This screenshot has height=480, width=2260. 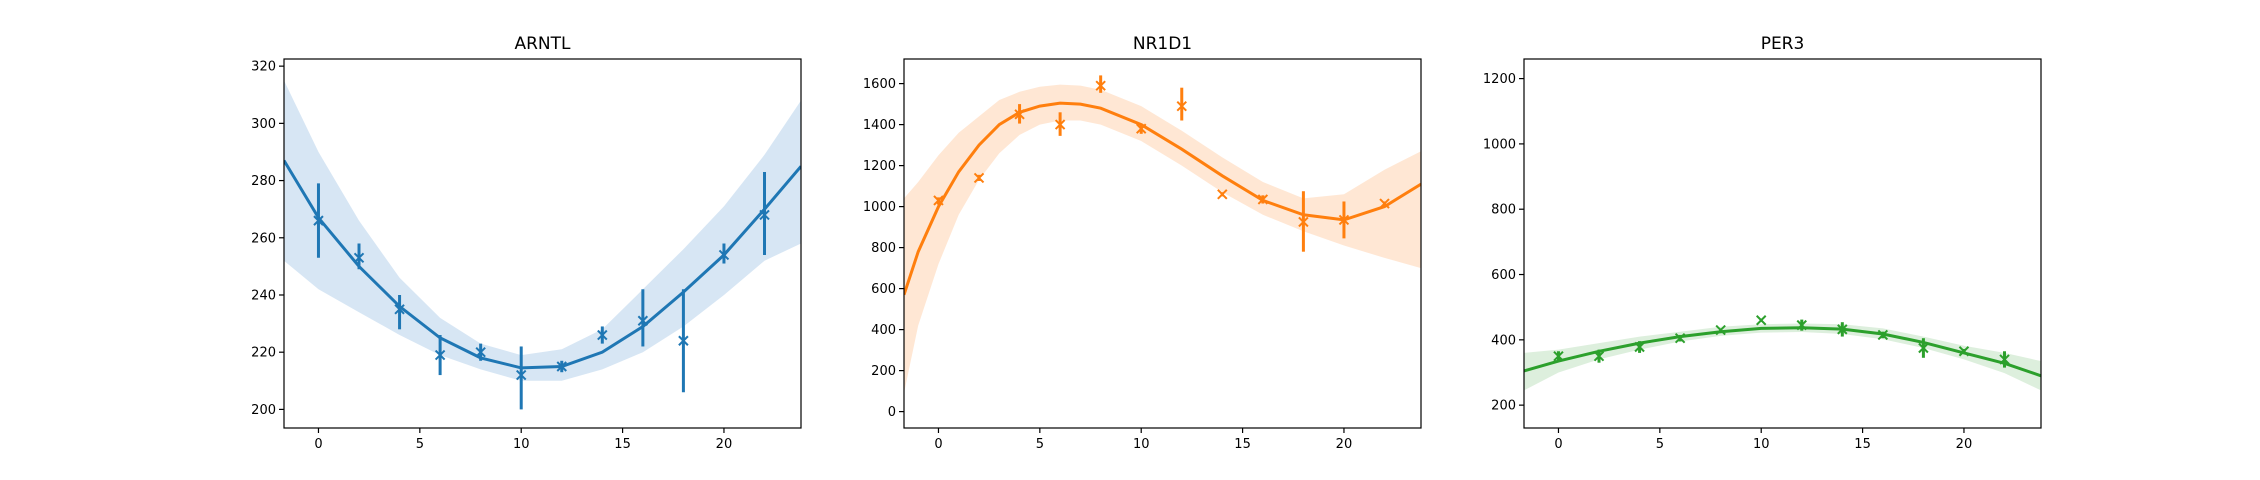 What do you see at coordinates (263, 295) in the screenshot?
I see `y-tick-label: 240` at bounding box center [263, 295].